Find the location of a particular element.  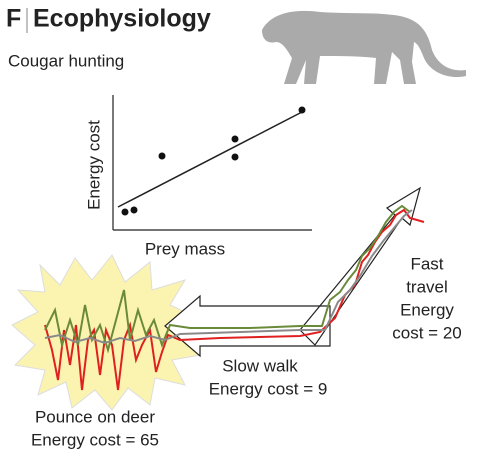

fast-label: Fast is located at coordinates (426, 263).